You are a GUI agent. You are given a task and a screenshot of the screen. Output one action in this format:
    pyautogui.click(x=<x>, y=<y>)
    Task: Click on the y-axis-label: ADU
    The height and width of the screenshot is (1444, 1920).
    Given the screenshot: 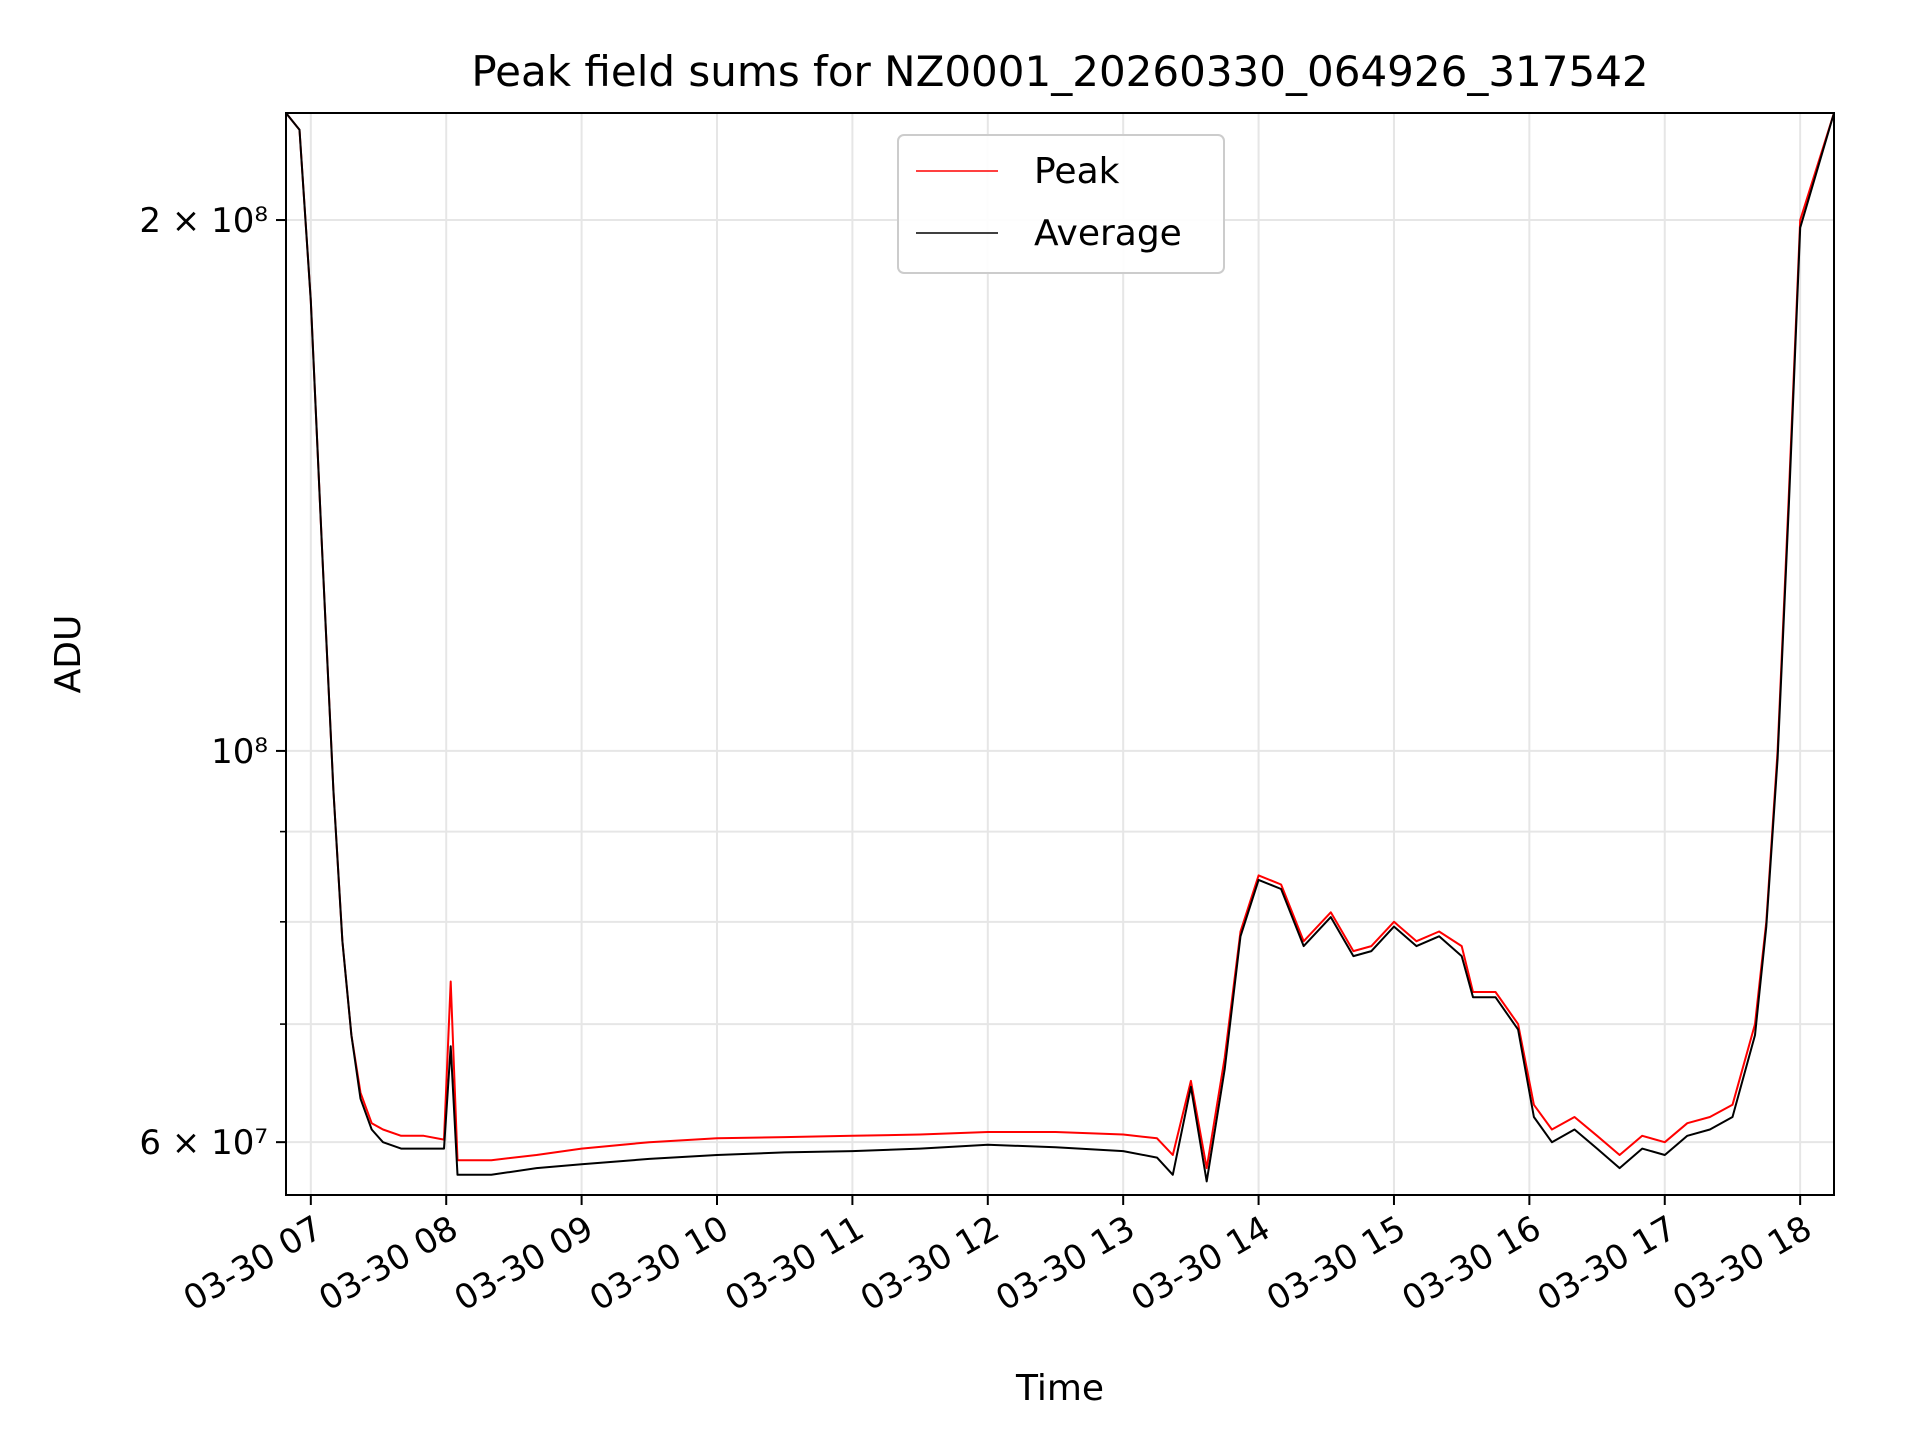 What is the action you would take?
    pyautogui.click(x=68, y=654)
    